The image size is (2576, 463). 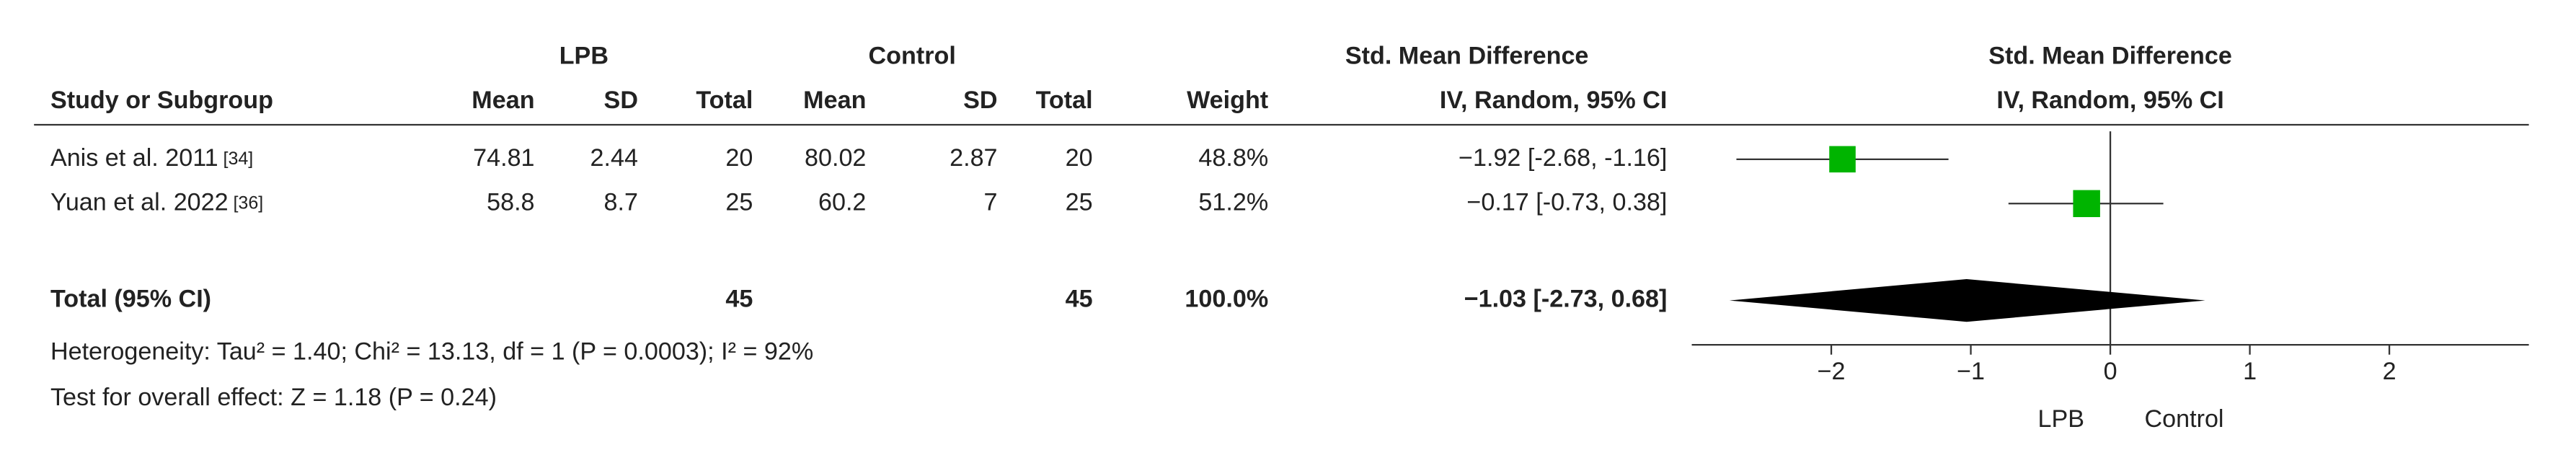 What do you see at coordinates (1563, 158) in the screenshot?
I see `cell: −1.92 [-2.68, -1.16]` at bounding box center [1563, 158].